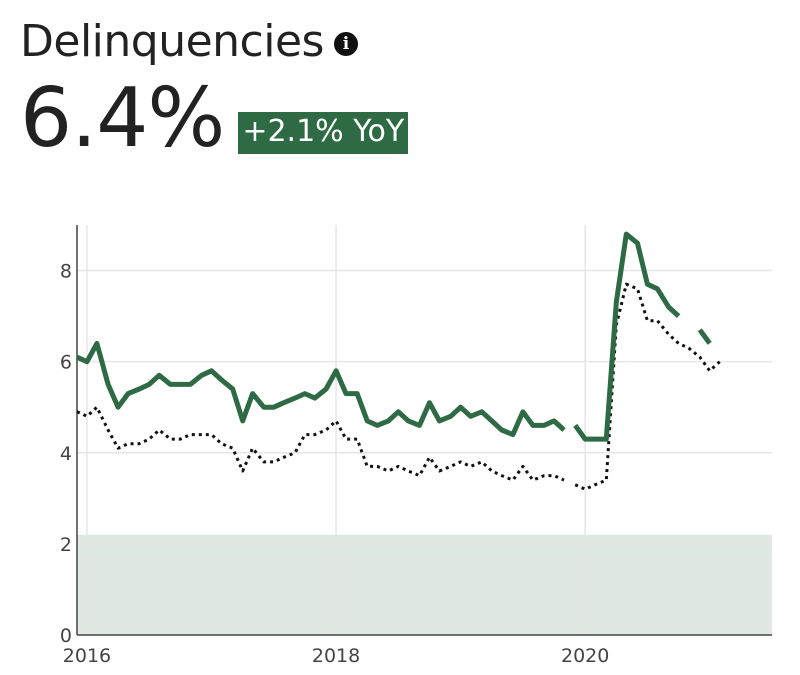 The image size is (800, 675). I want to click on y-tick-label: 0, so click(66, 636).